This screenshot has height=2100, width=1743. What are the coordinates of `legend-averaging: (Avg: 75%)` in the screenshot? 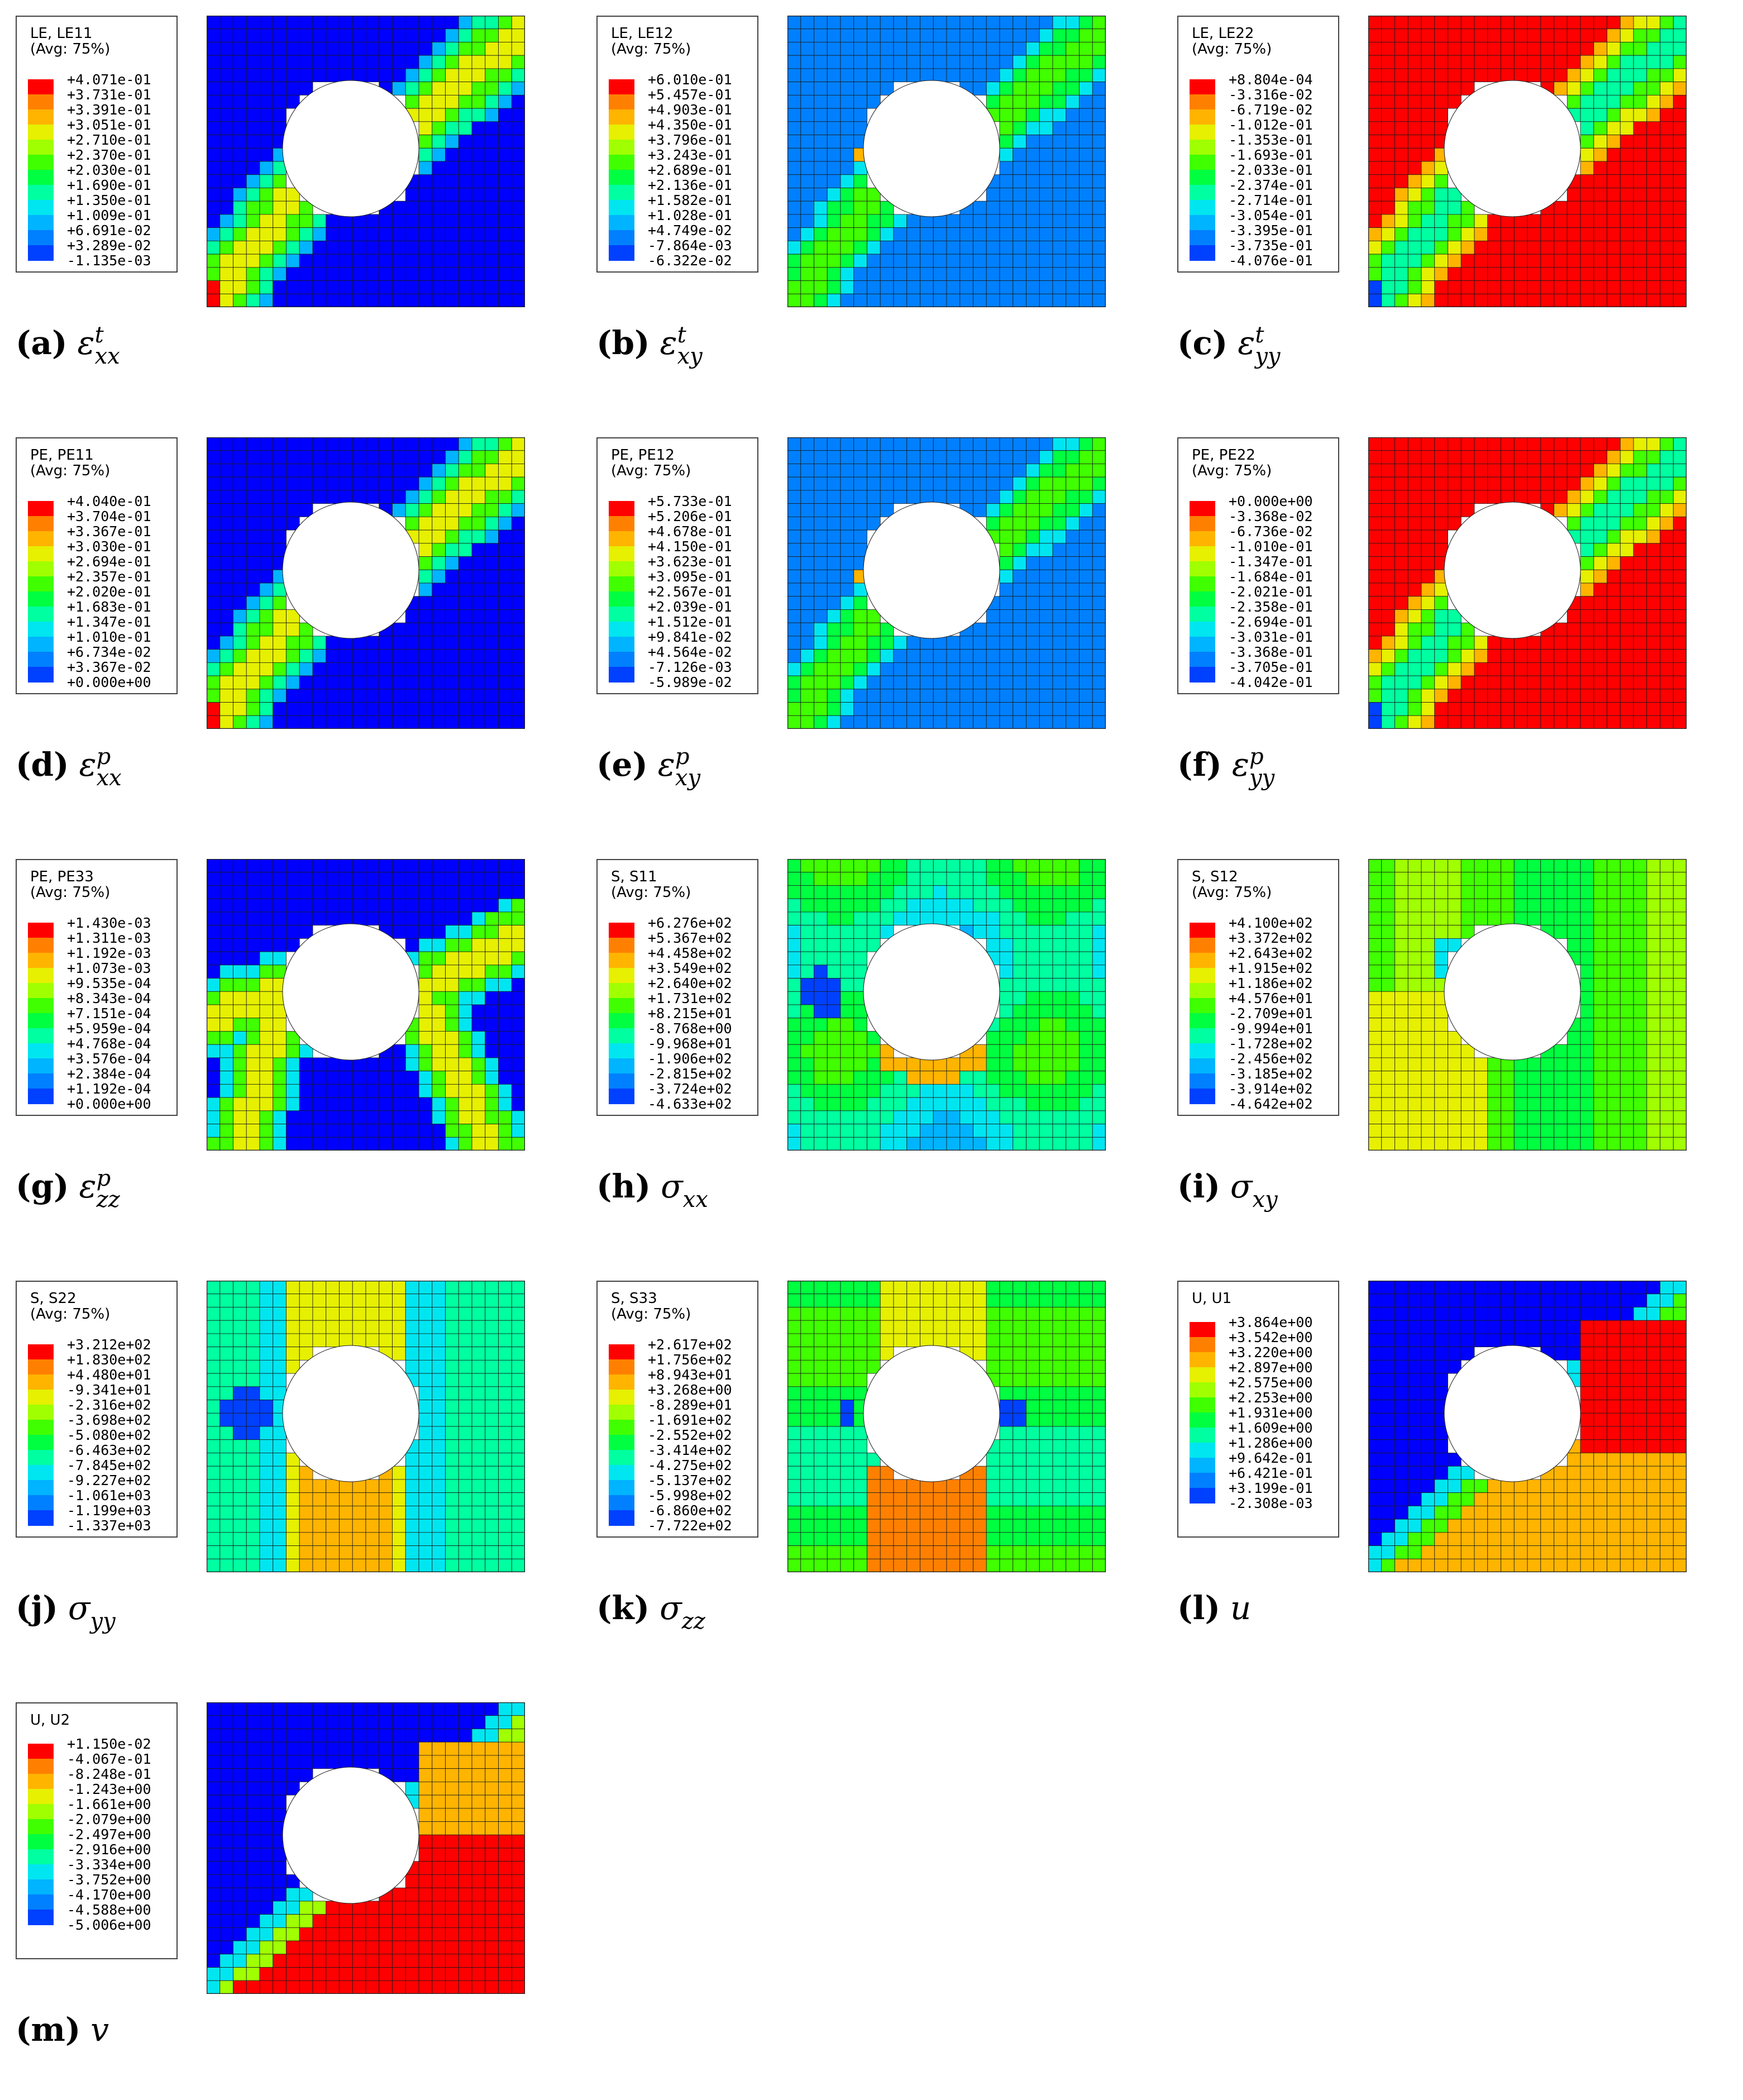 It's located at (70, 1314).